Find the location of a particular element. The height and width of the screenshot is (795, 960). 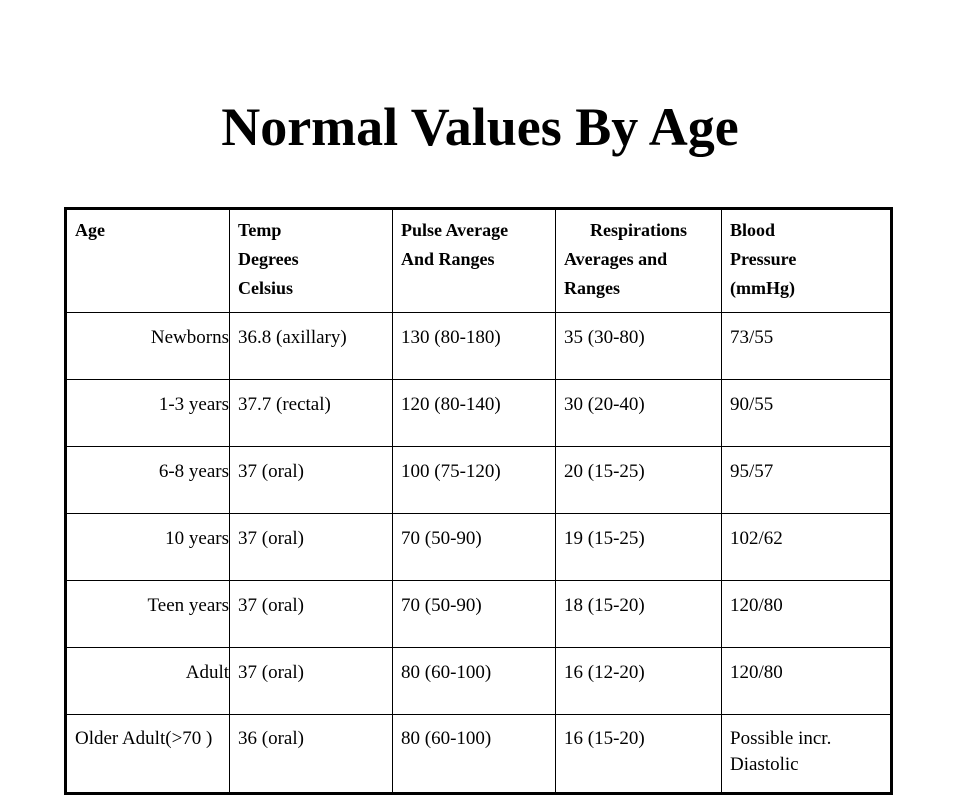

cell-age: Adult is located at coordinates (147, 681).